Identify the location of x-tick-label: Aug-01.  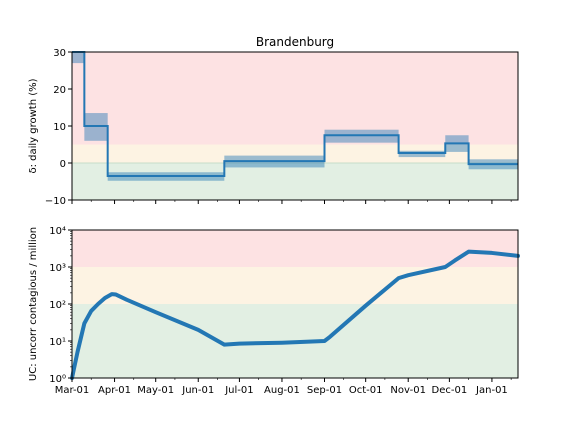
(282, 390).